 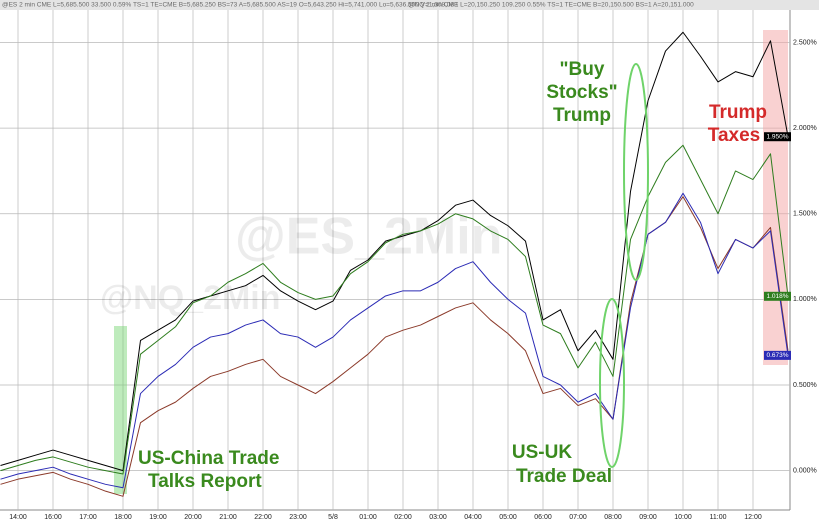 What do you see at coordinates (473, 517) in the screenshot?
I see `x-tick-label: 04:00` at bounding box center [473, 517].